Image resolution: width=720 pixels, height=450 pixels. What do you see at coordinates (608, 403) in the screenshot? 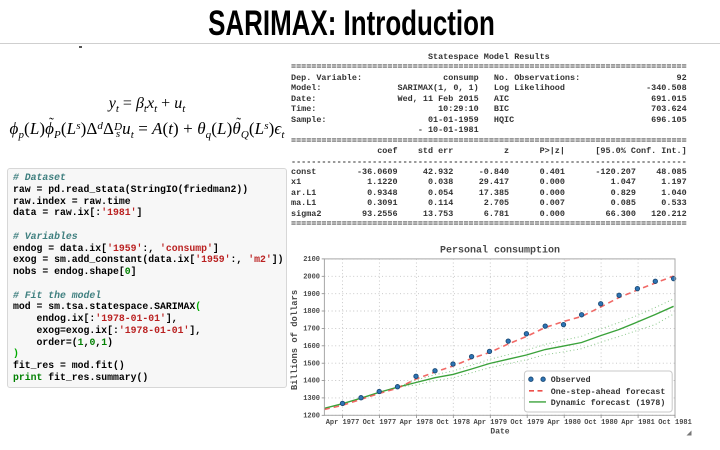
I see `svg-text: Dynamic forecast (1978)` at bounding box center [608, 403].